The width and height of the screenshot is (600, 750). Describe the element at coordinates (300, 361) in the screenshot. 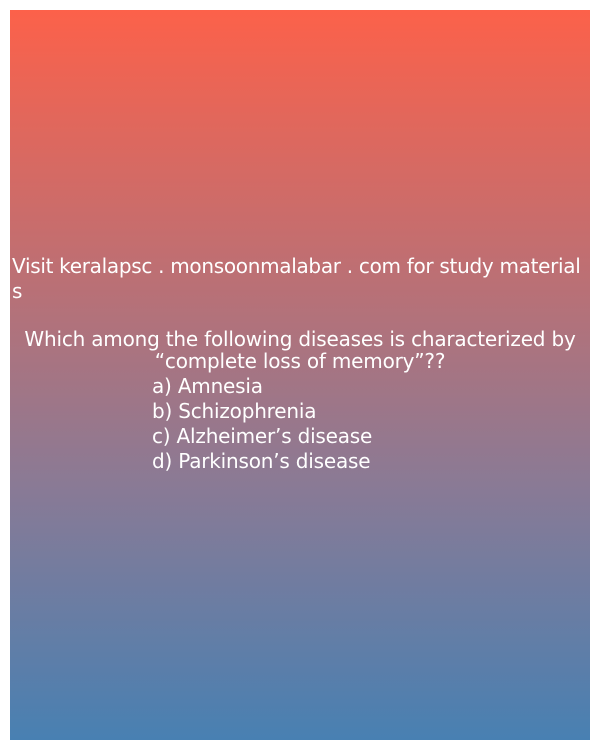

I see `question-line-2: “complete loss of memory”??` at that location.